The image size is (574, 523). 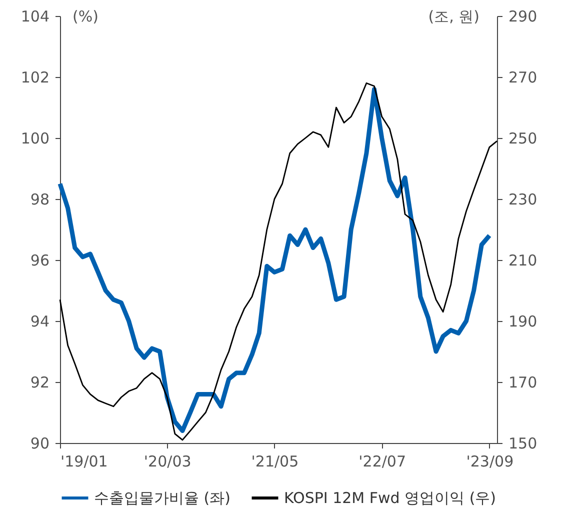 I want to click on y2-tick-label: 230, so click(x=523, y=199).